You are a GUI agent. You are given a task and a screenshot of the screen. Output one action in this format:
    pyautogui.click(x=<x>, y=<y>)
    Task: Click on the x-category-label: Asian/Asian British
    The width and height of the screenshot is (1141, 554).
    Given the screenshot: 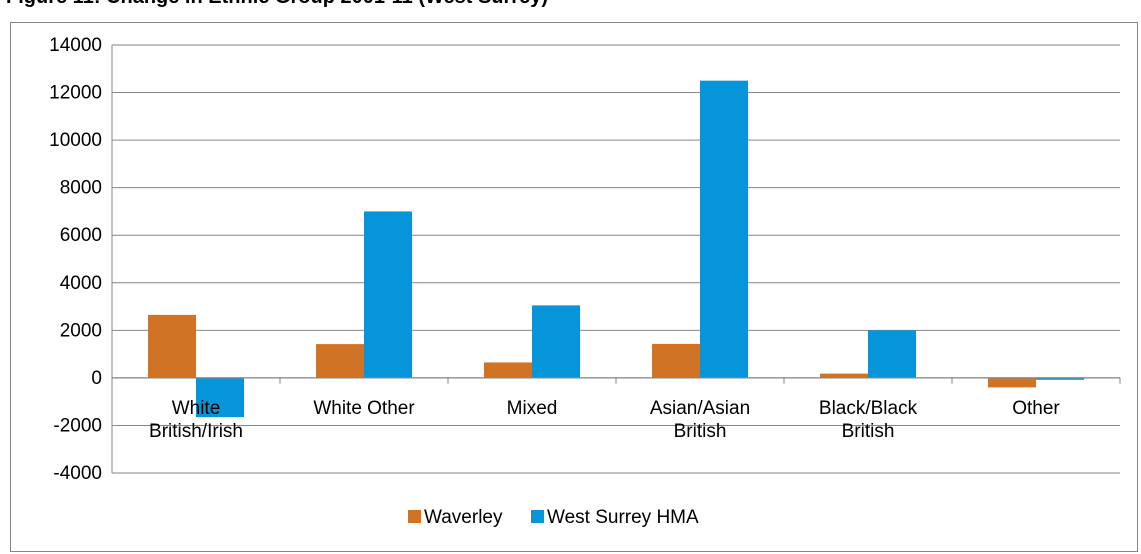 What is the action you would take?
    pyautogui.click(x=700, y=420)
    